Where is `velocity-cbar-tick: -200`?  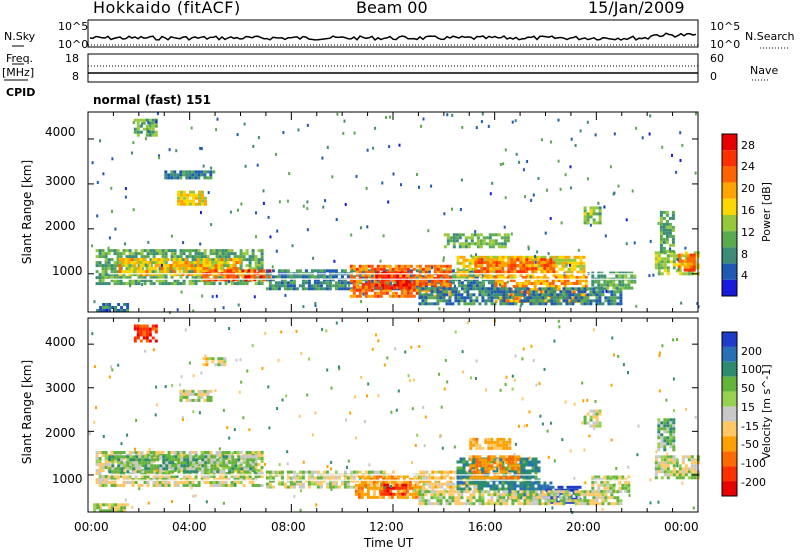 velocity-cbar-tick: -200 is located at coordinates (753, 482).